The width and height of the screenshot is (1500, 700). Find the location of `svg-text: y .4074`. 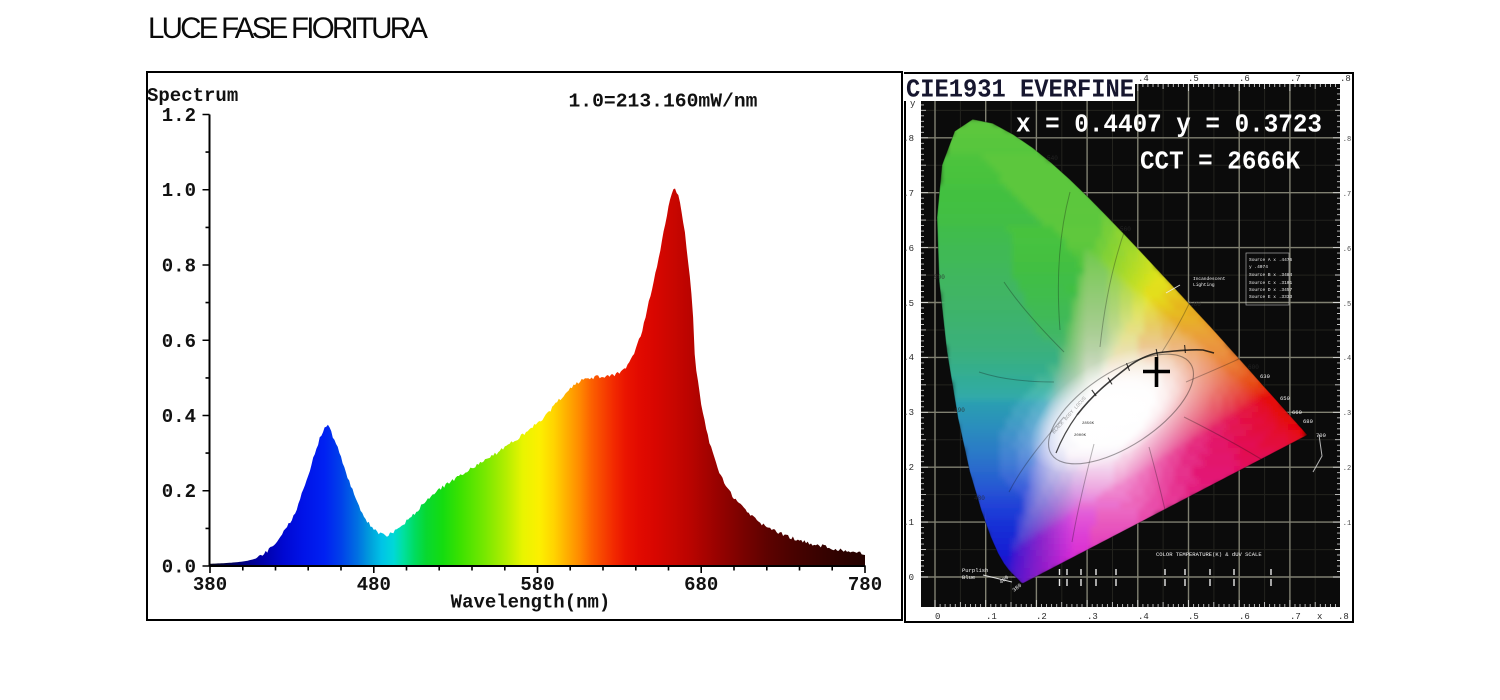

svg-text: y .4074 is located at coordinates (1258, 267).